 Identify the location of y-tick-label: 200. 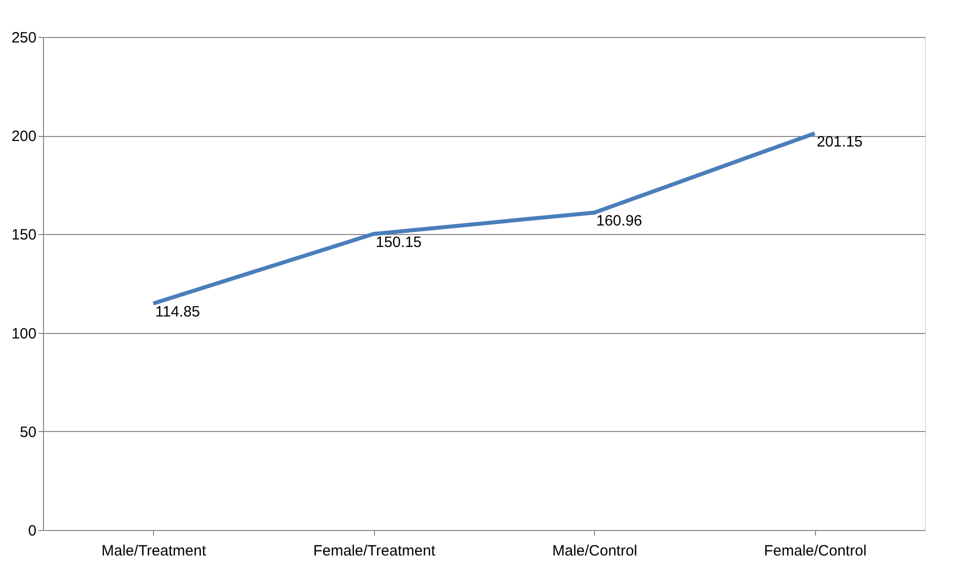
(23, 137).